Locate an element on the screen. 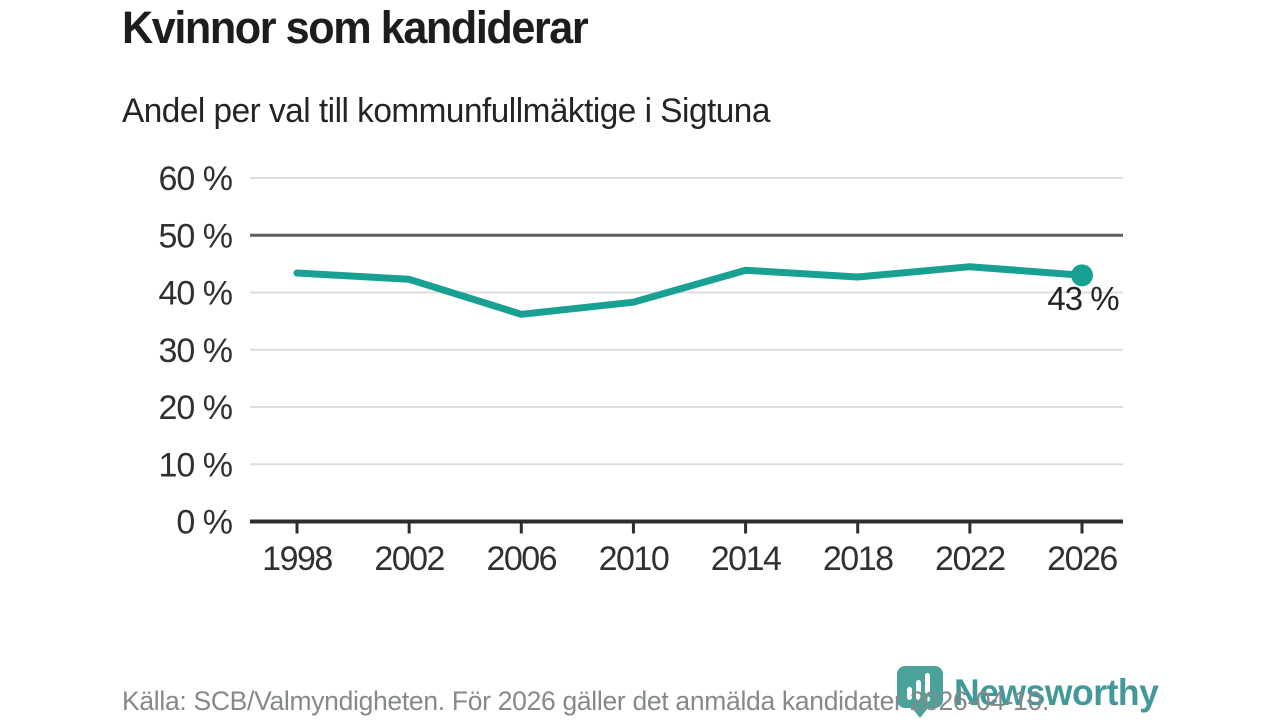  x-axis-tick-label: 2018 is located at coordinates (858, 559).